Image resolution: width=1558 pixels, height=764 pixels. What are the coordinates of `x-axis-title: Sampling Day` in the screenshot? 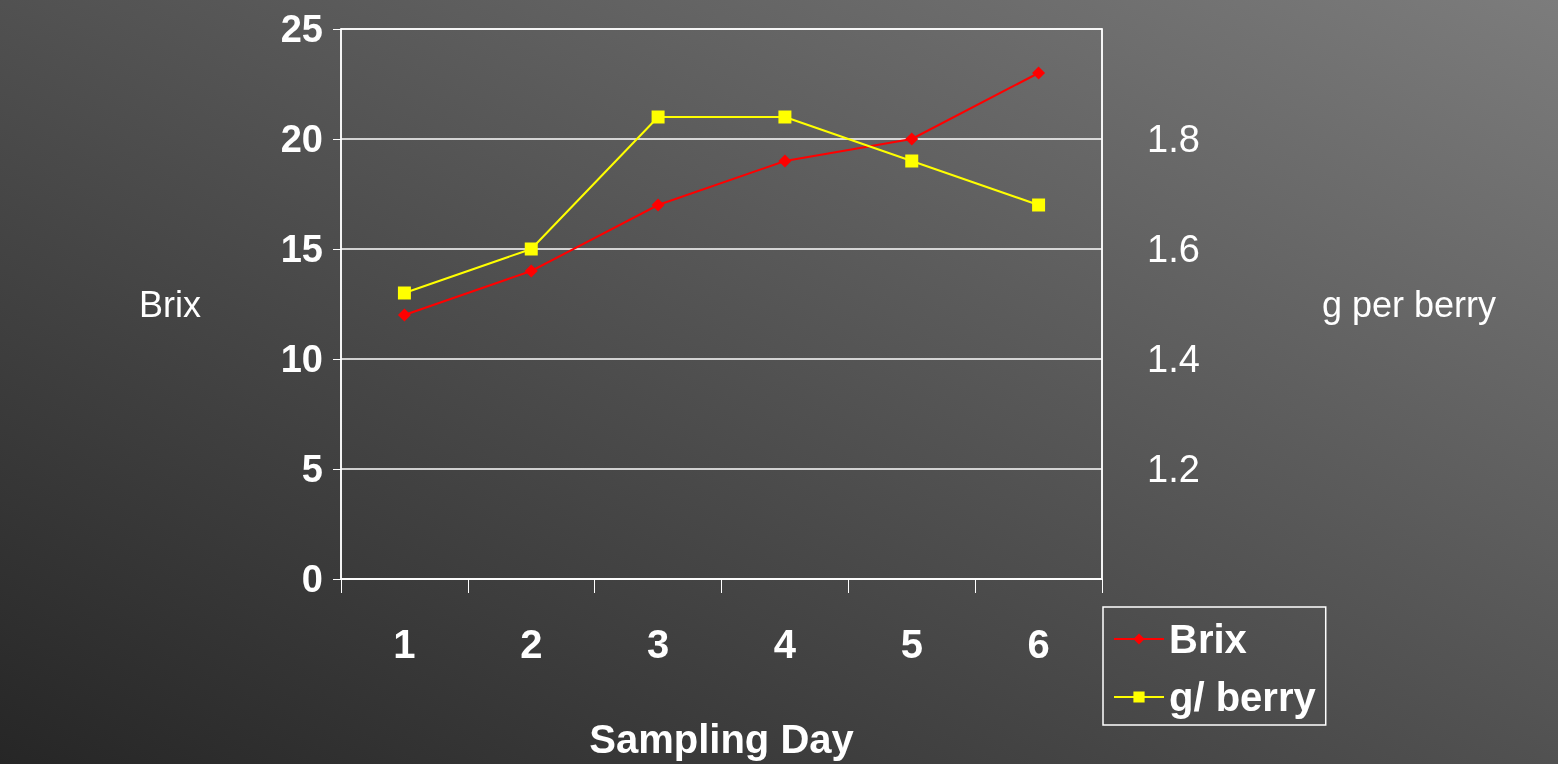 It's located at (722, 739).